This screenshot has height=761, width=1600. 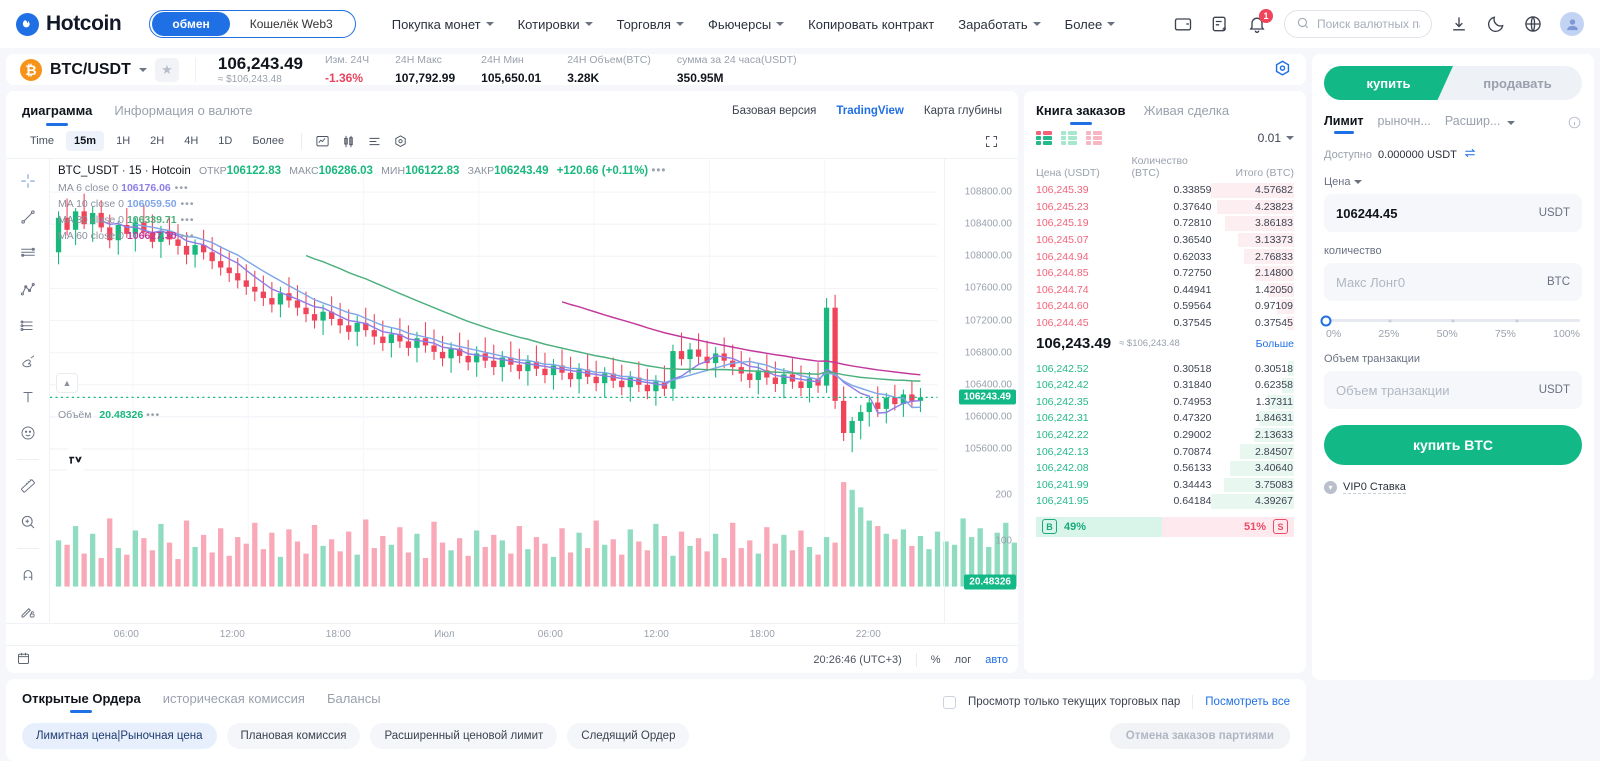 What do you see at coordinates (1165, 485) in the screenshot?
I see `order-book-row: 106,241.99 0.34443 3.75083` at bounding box center [1165, 485].